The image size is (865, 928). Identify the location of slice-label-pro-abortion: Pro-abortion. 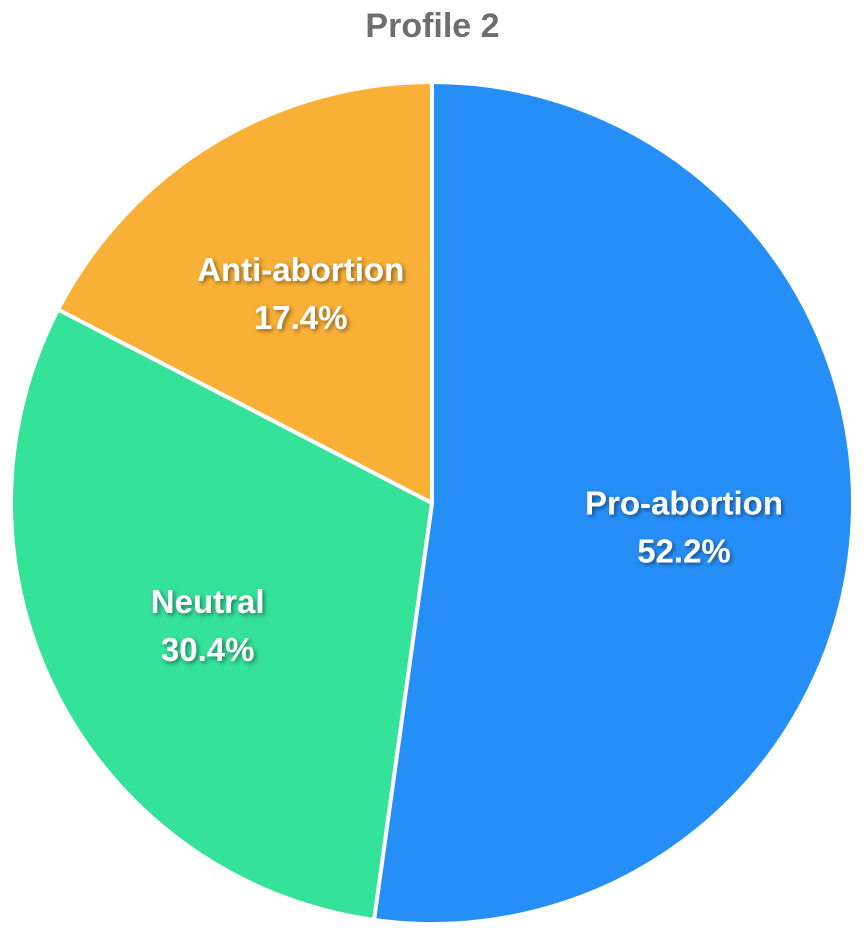
(684, 502).